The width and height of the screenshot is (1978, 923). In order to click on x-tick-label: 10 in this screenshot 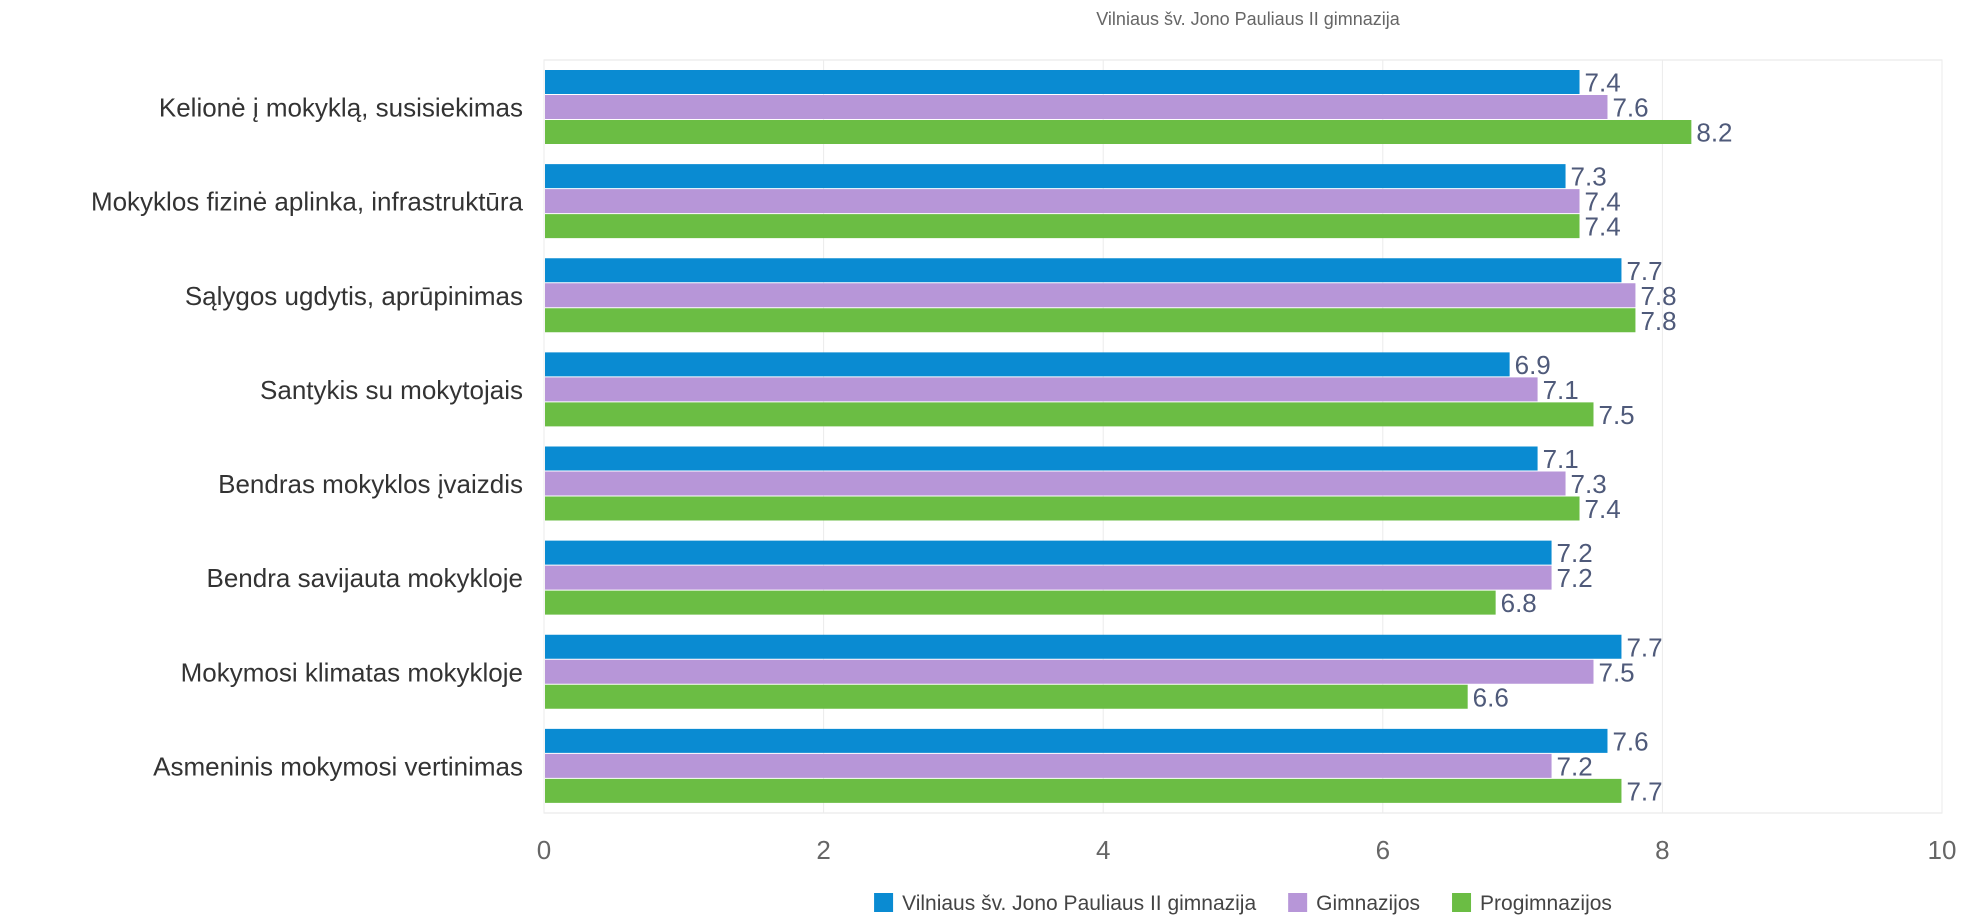, I will do `click(1942, 850)`.